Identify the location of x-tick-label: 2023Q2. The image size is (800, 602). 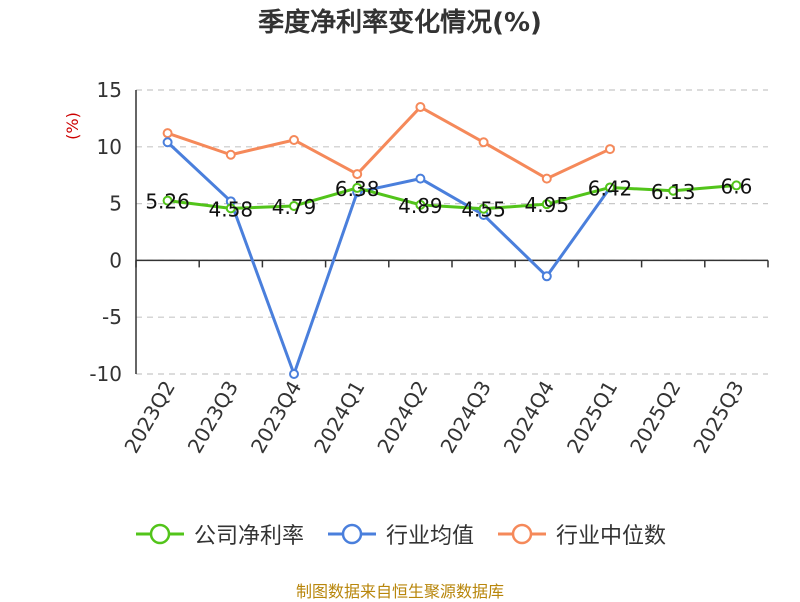
(149, 417).